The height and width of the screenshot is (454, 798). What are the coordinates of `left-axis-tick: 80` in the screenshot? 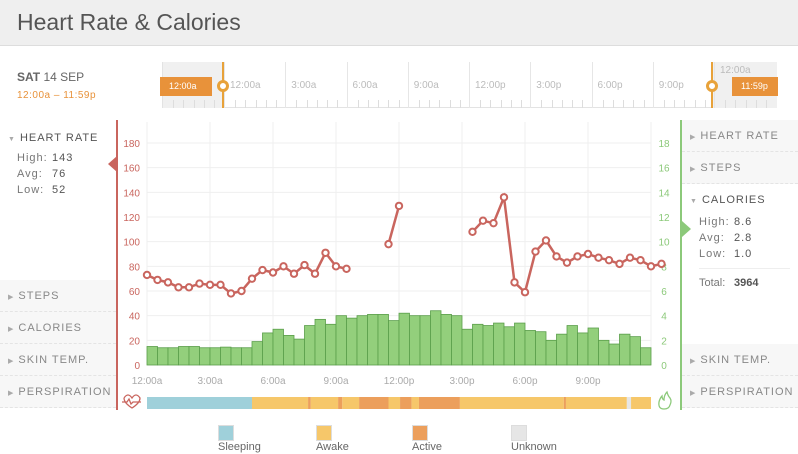 It's located at (135, 267).